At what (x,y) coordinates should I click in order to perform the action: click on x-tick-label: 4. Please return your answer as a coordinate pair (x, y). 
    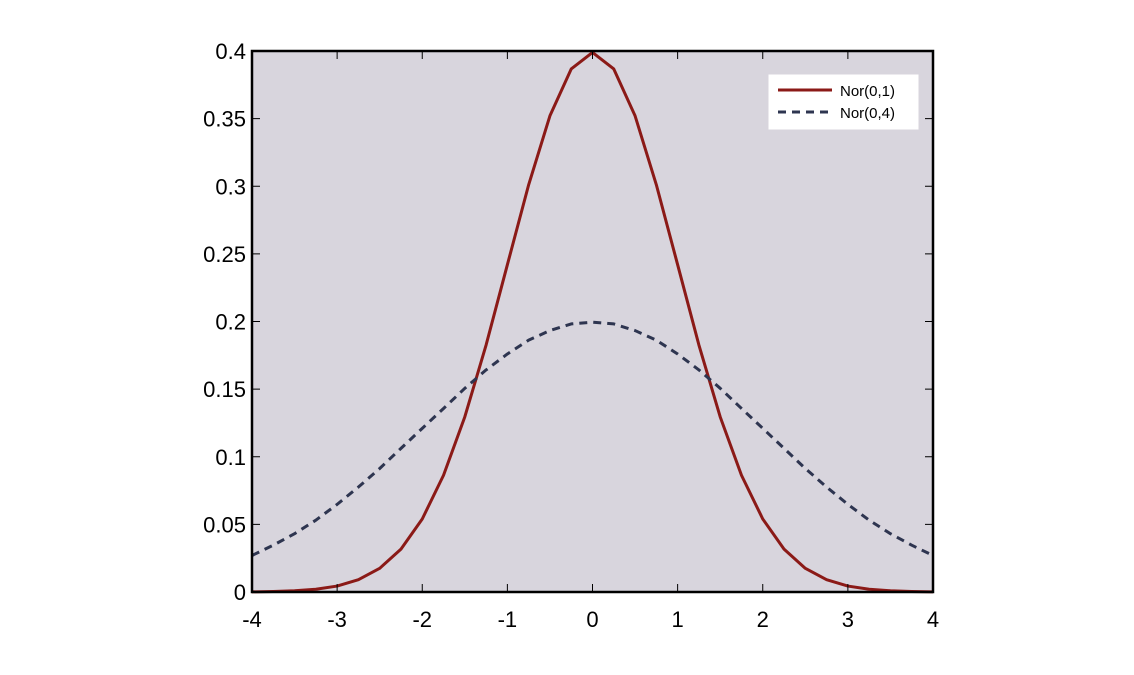
    Looking at the image, I should click on (933, 619).